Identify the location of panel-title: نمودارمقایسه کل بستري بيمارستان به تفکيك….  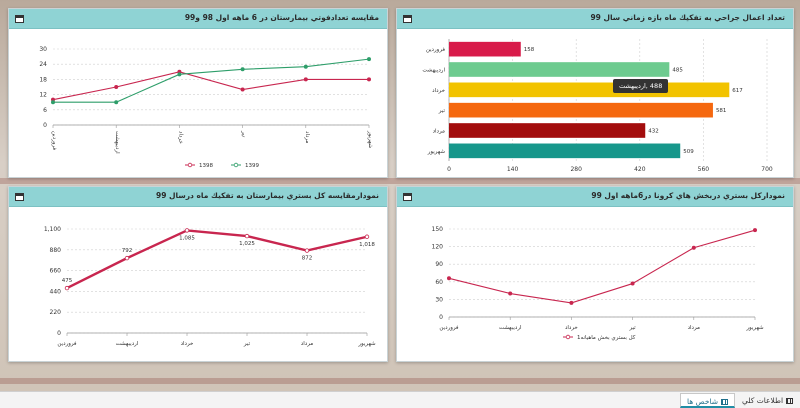
(267, 195).